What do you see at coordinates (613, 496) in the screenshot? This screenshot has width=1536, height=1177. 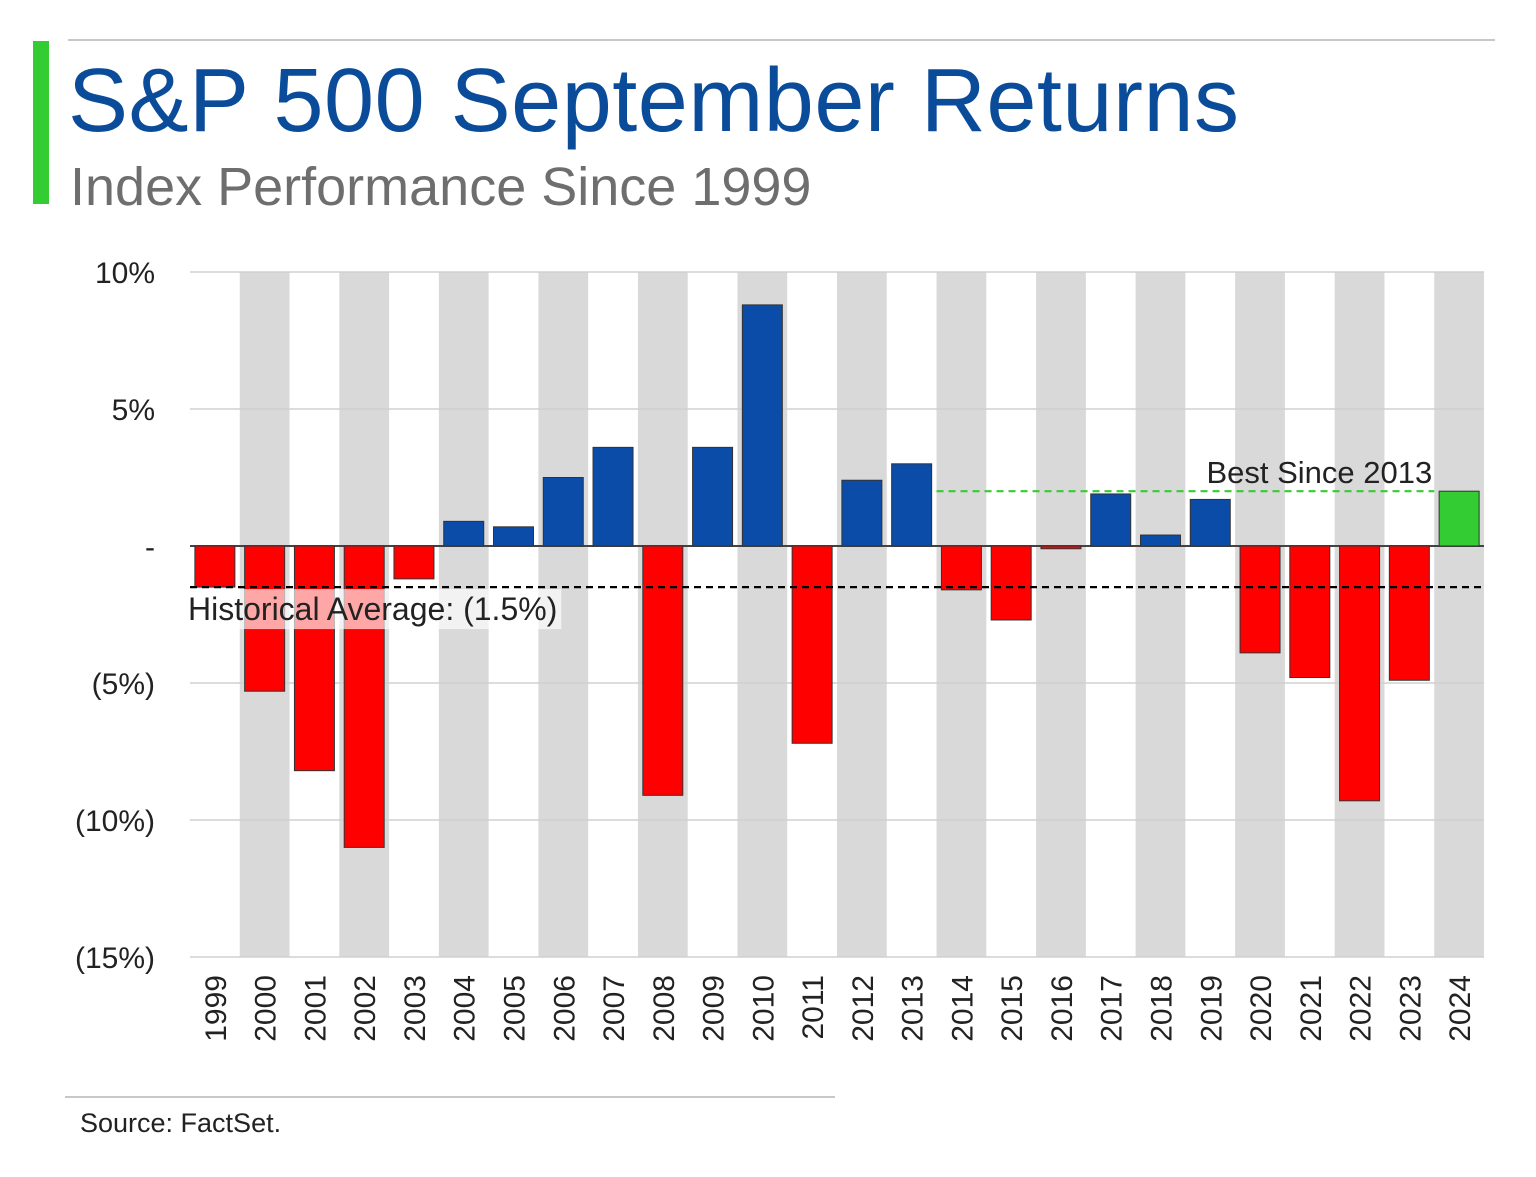 I see `bar-2007` at bounding box center [613, 496].